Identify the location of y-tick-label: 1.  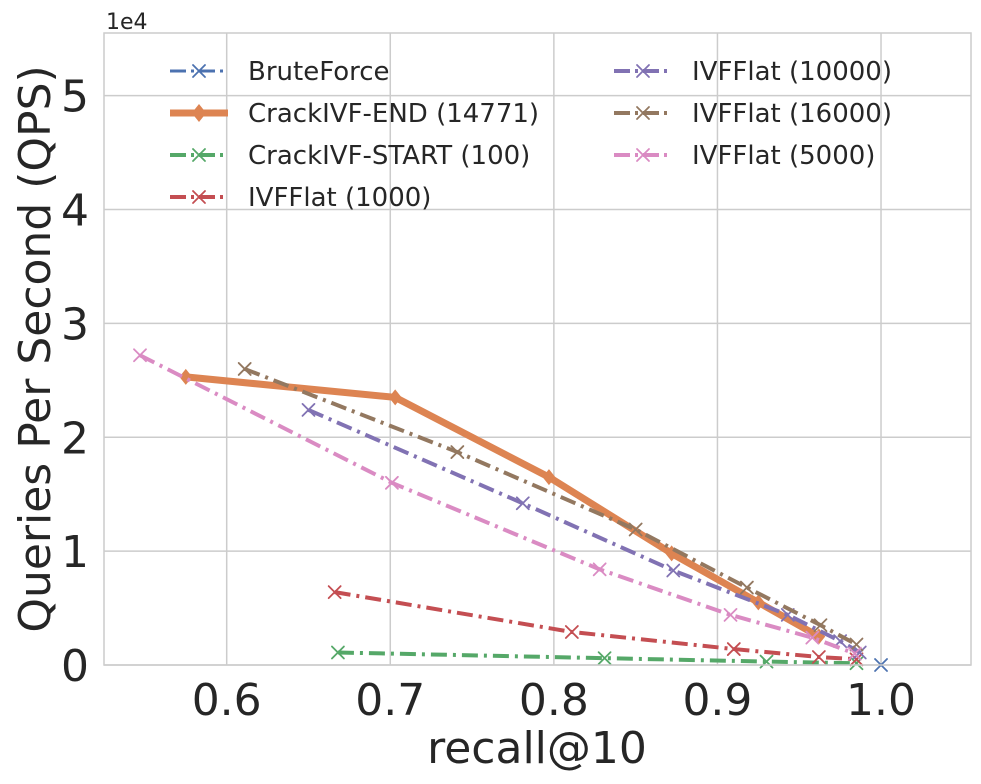
(75, 552).